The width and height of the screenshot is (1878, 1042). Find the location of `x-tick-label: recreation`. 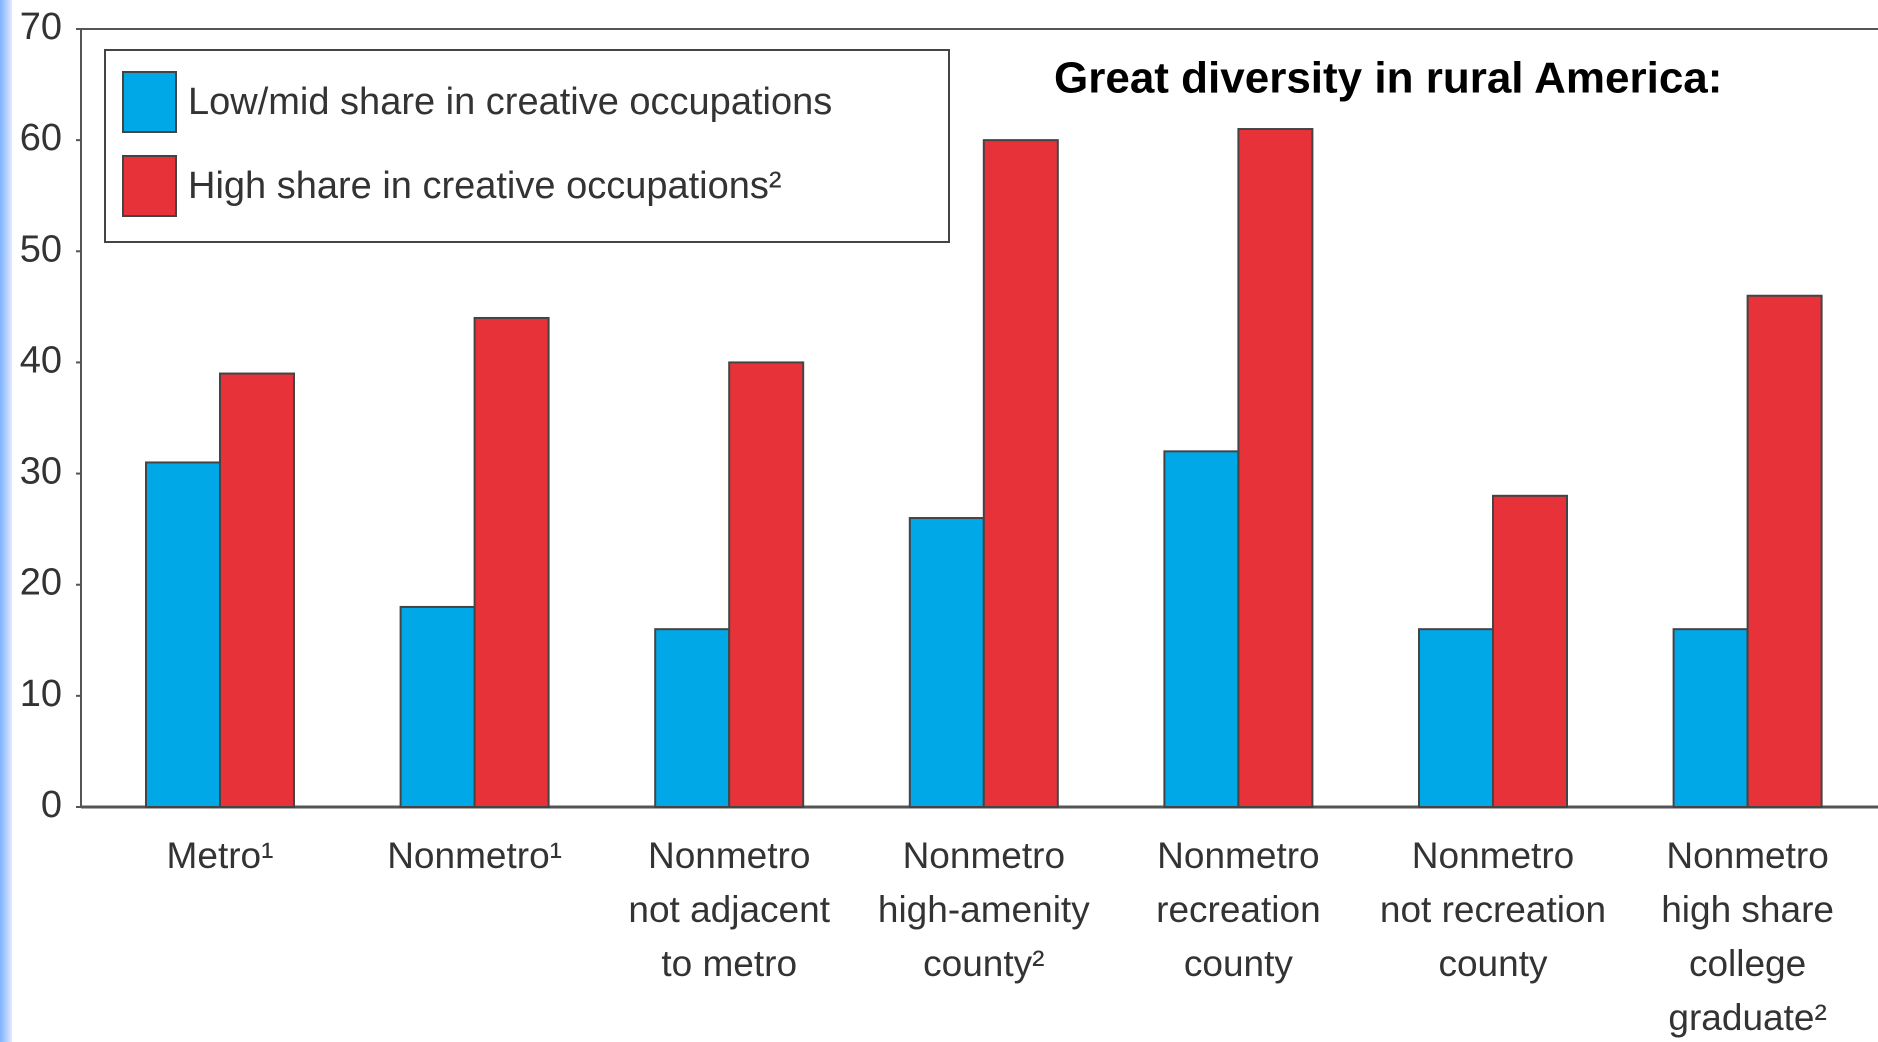

x-tick-label: recreation is located at coordinates (1238, 909).